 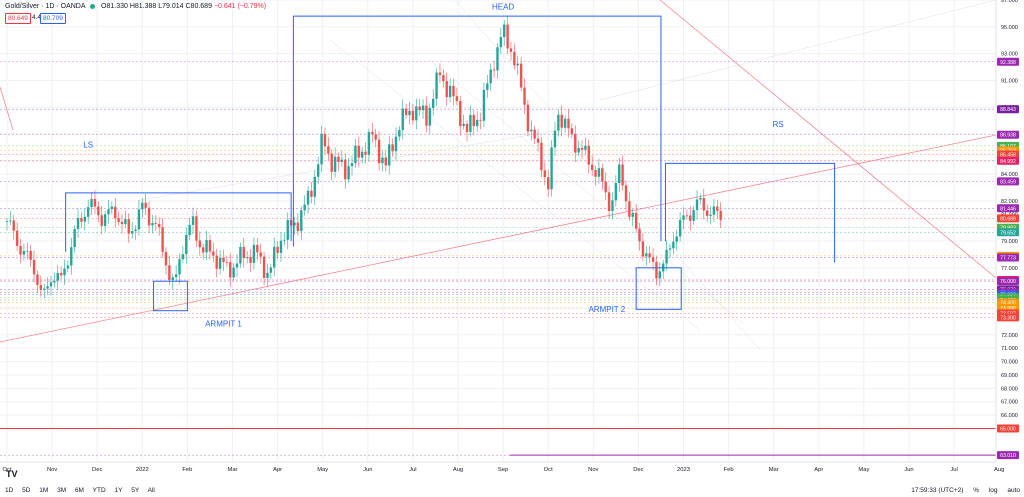 I want to click on auto-scale-button: auto, so click(x=1013, y=490).